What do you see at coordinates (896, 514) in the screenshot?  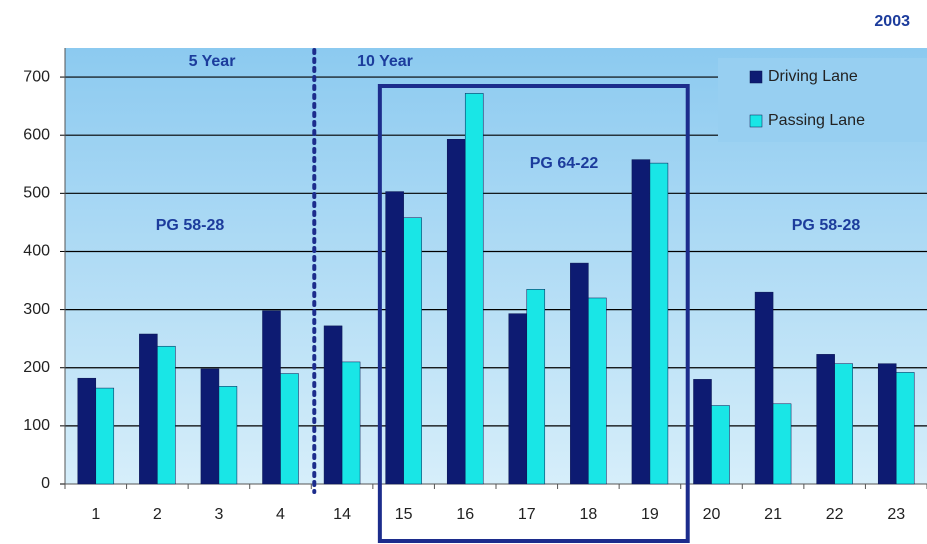 I see `x-tick-label: 23` at bounding box center [896, 514].